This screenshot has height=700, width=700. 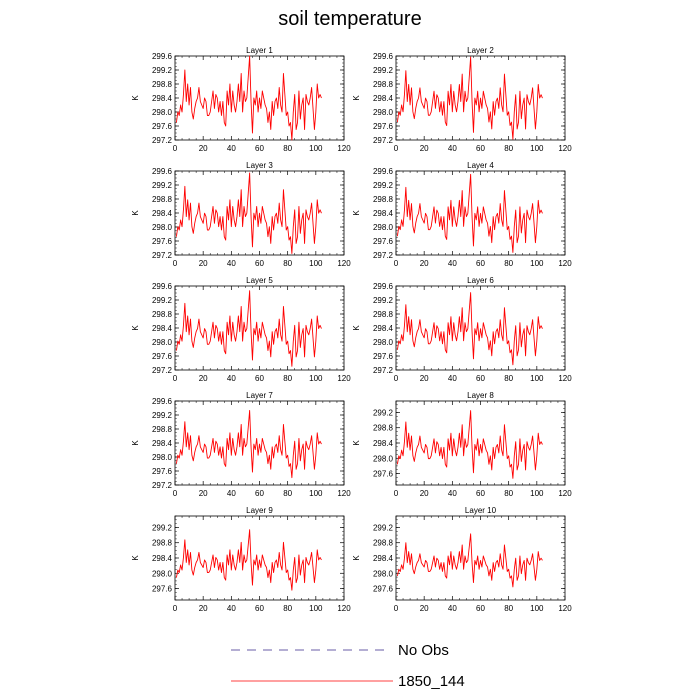 What do you see at coordinates (481, 510) in the screenshot?
I see `panel-title: Layer 10` at bounding box center [481, 510].